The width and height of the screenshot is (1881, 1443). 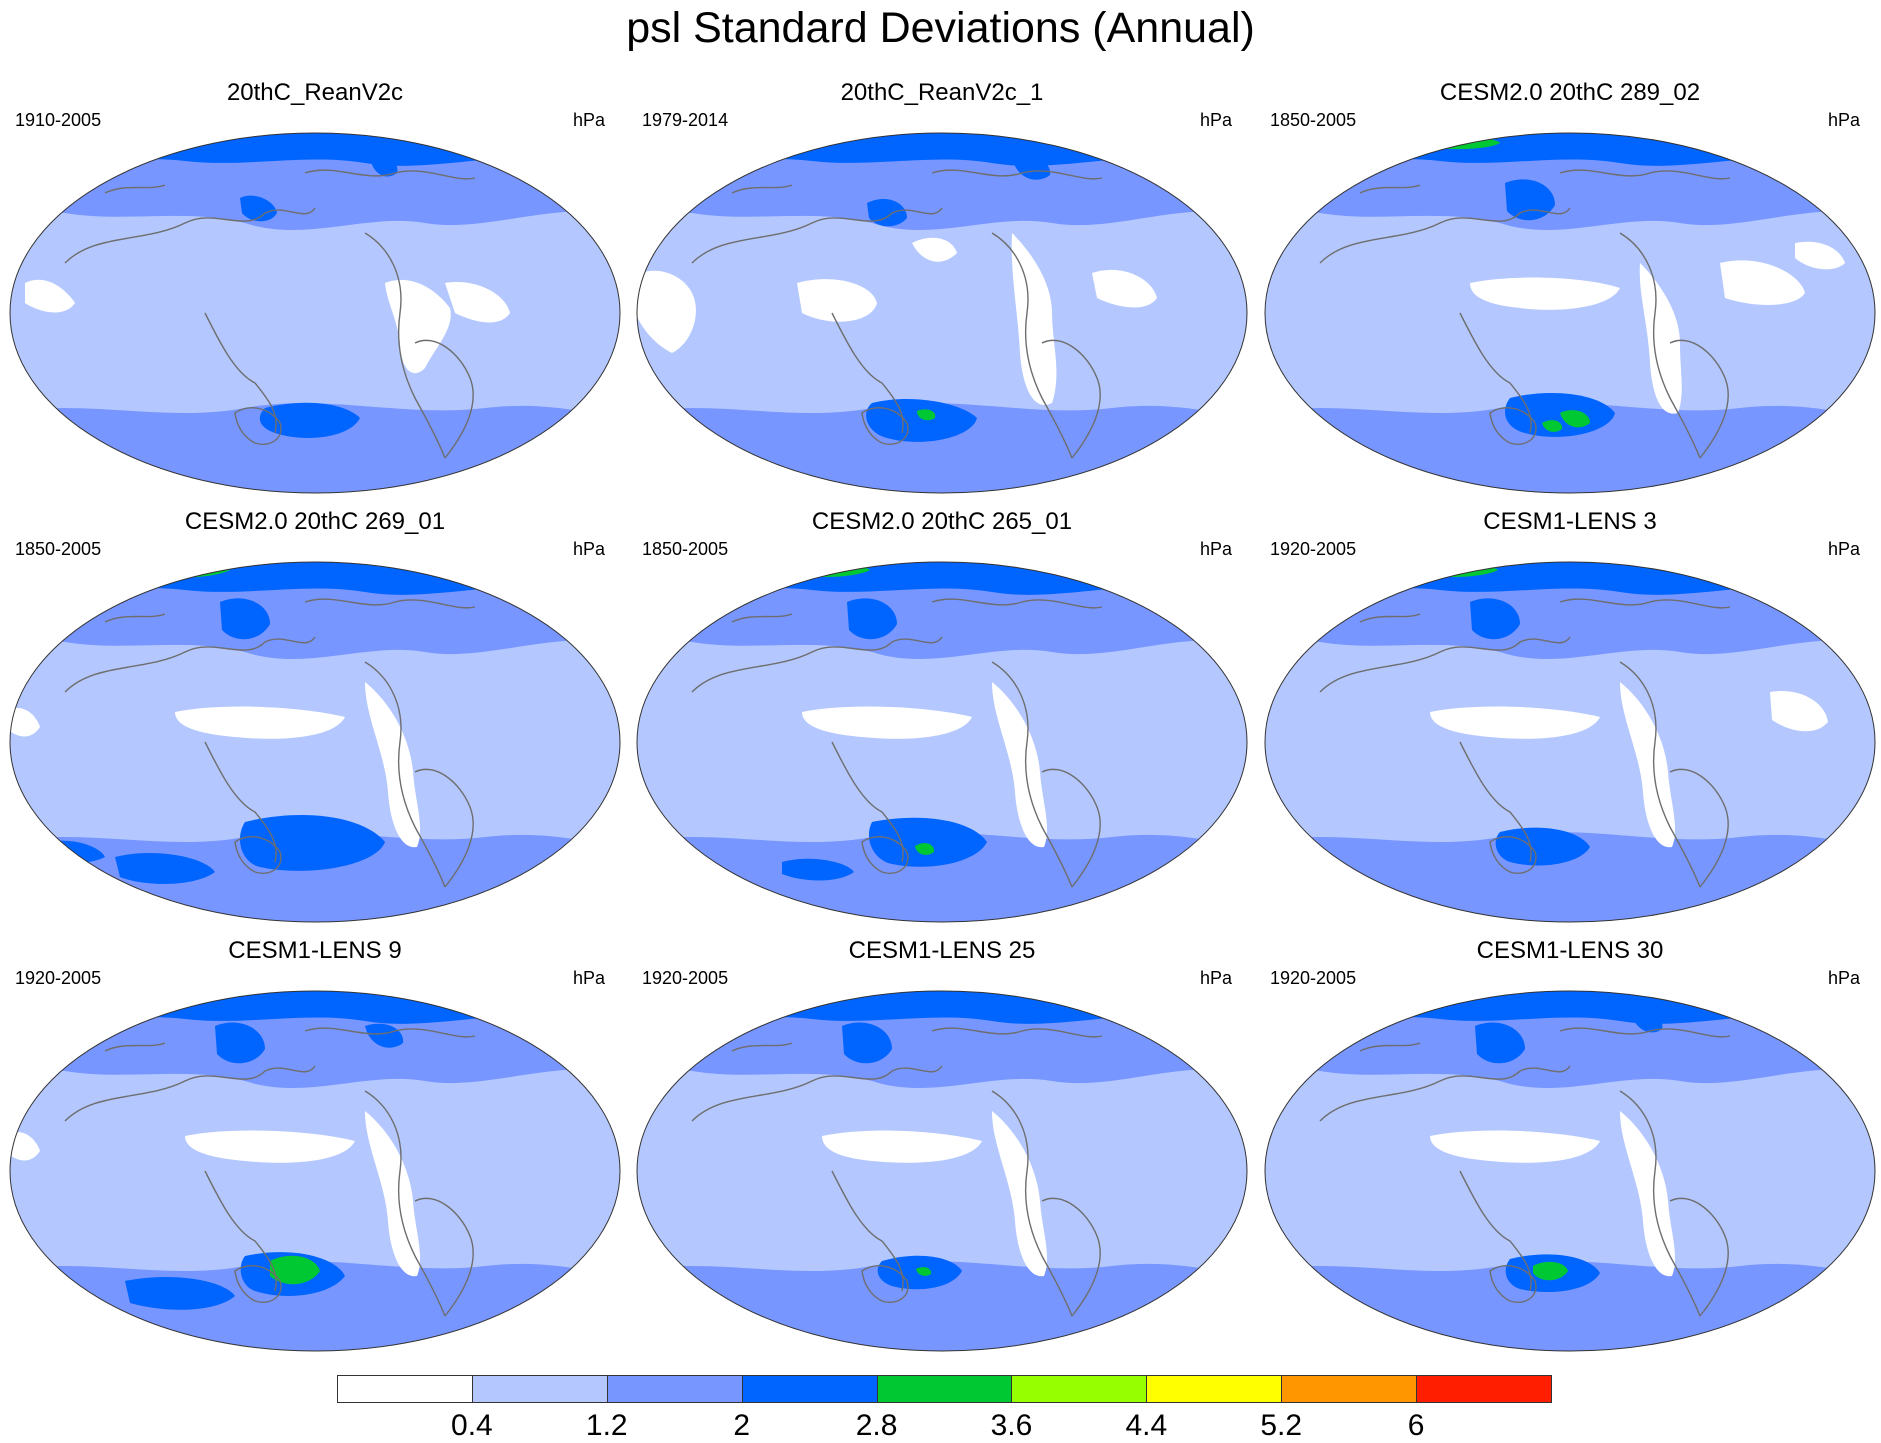 I want to click on panel-period: 1979-2014, so click(x=685, y=120).